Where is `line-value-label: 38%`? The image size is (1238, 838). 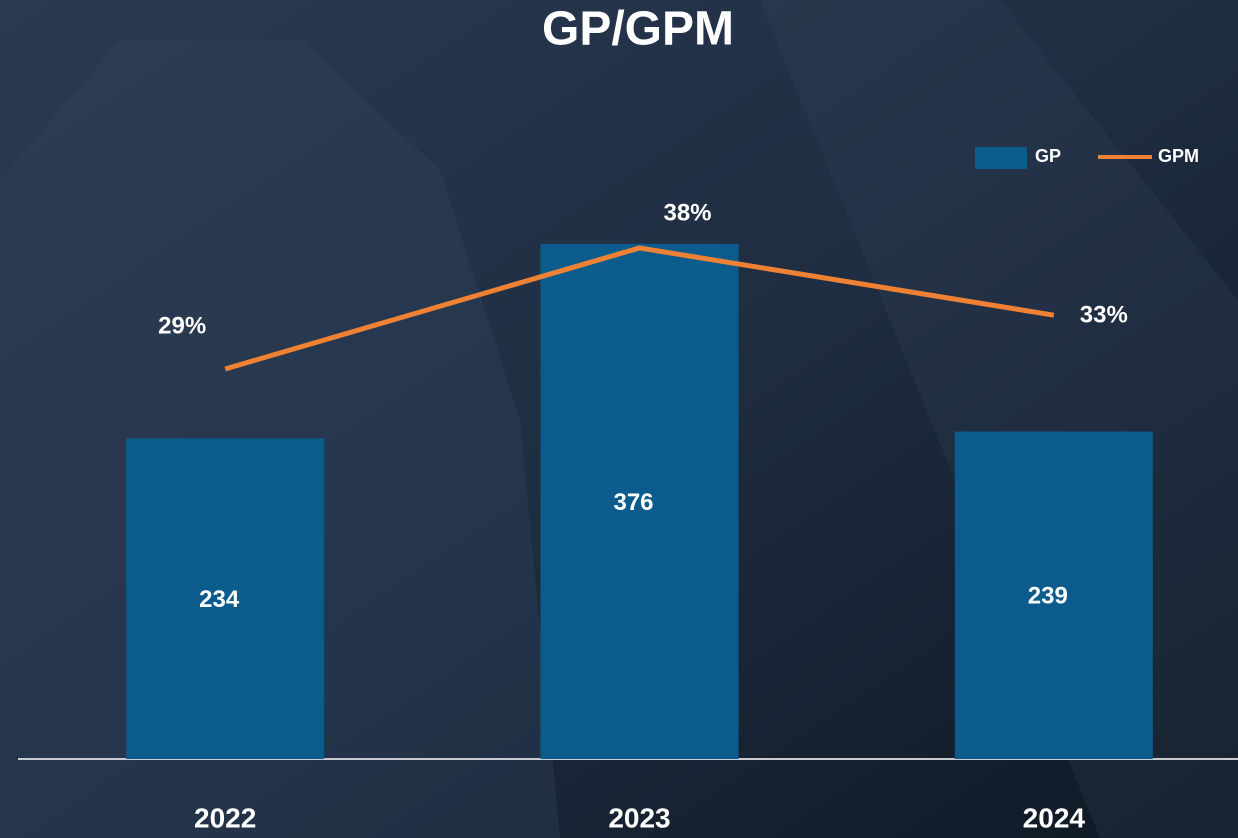 line-value-label: 38% is located at coordinates (687, 212).